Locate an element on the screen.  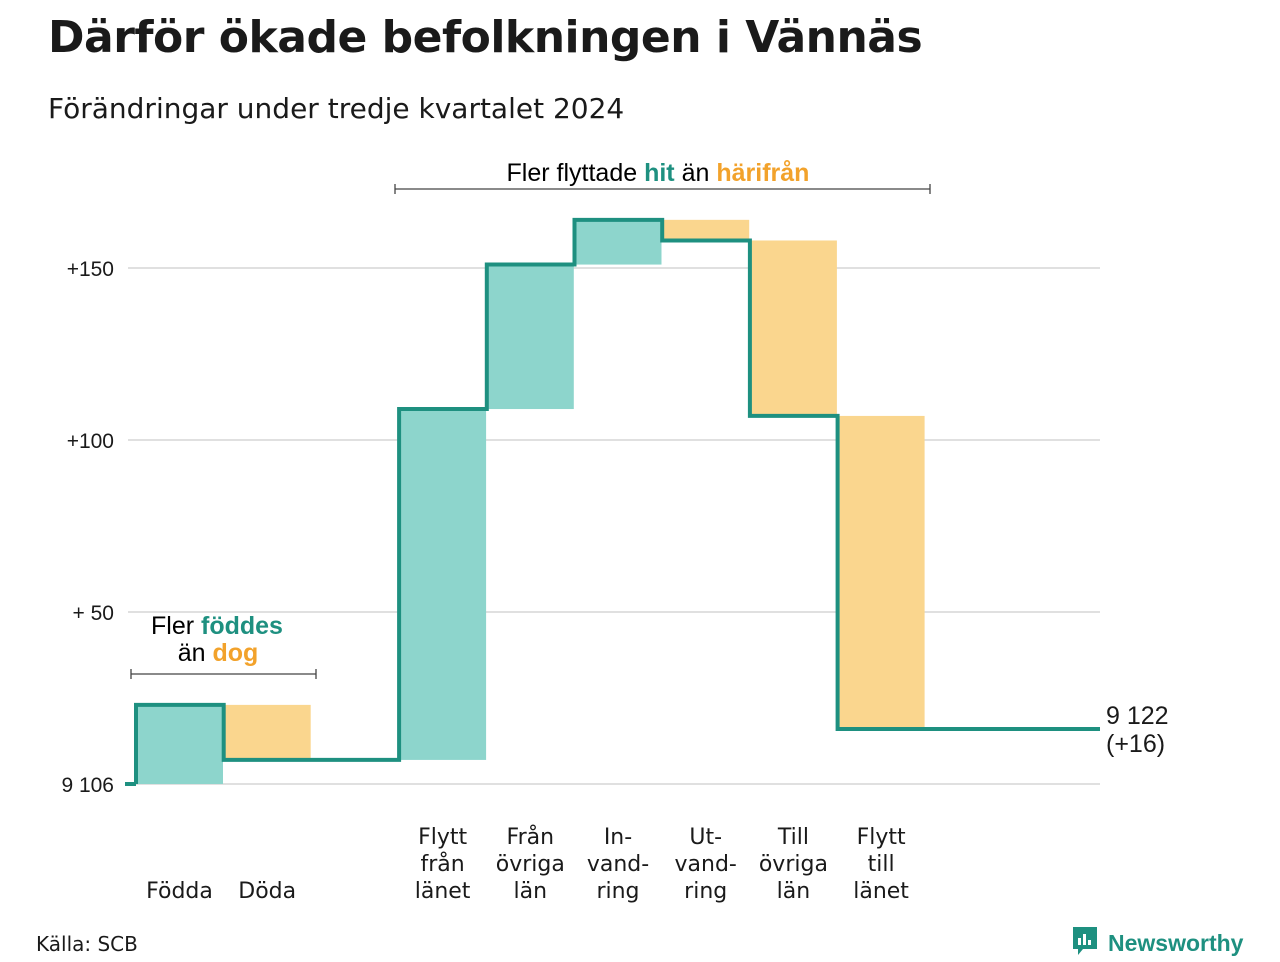
migration-annotation-prefix: Fler flyttade is located at coordinates (576, 173).